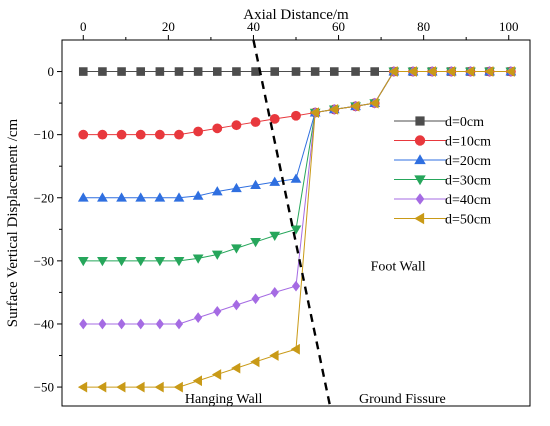  I want to click on x-tick-label-1: 20, so click(168, 26).